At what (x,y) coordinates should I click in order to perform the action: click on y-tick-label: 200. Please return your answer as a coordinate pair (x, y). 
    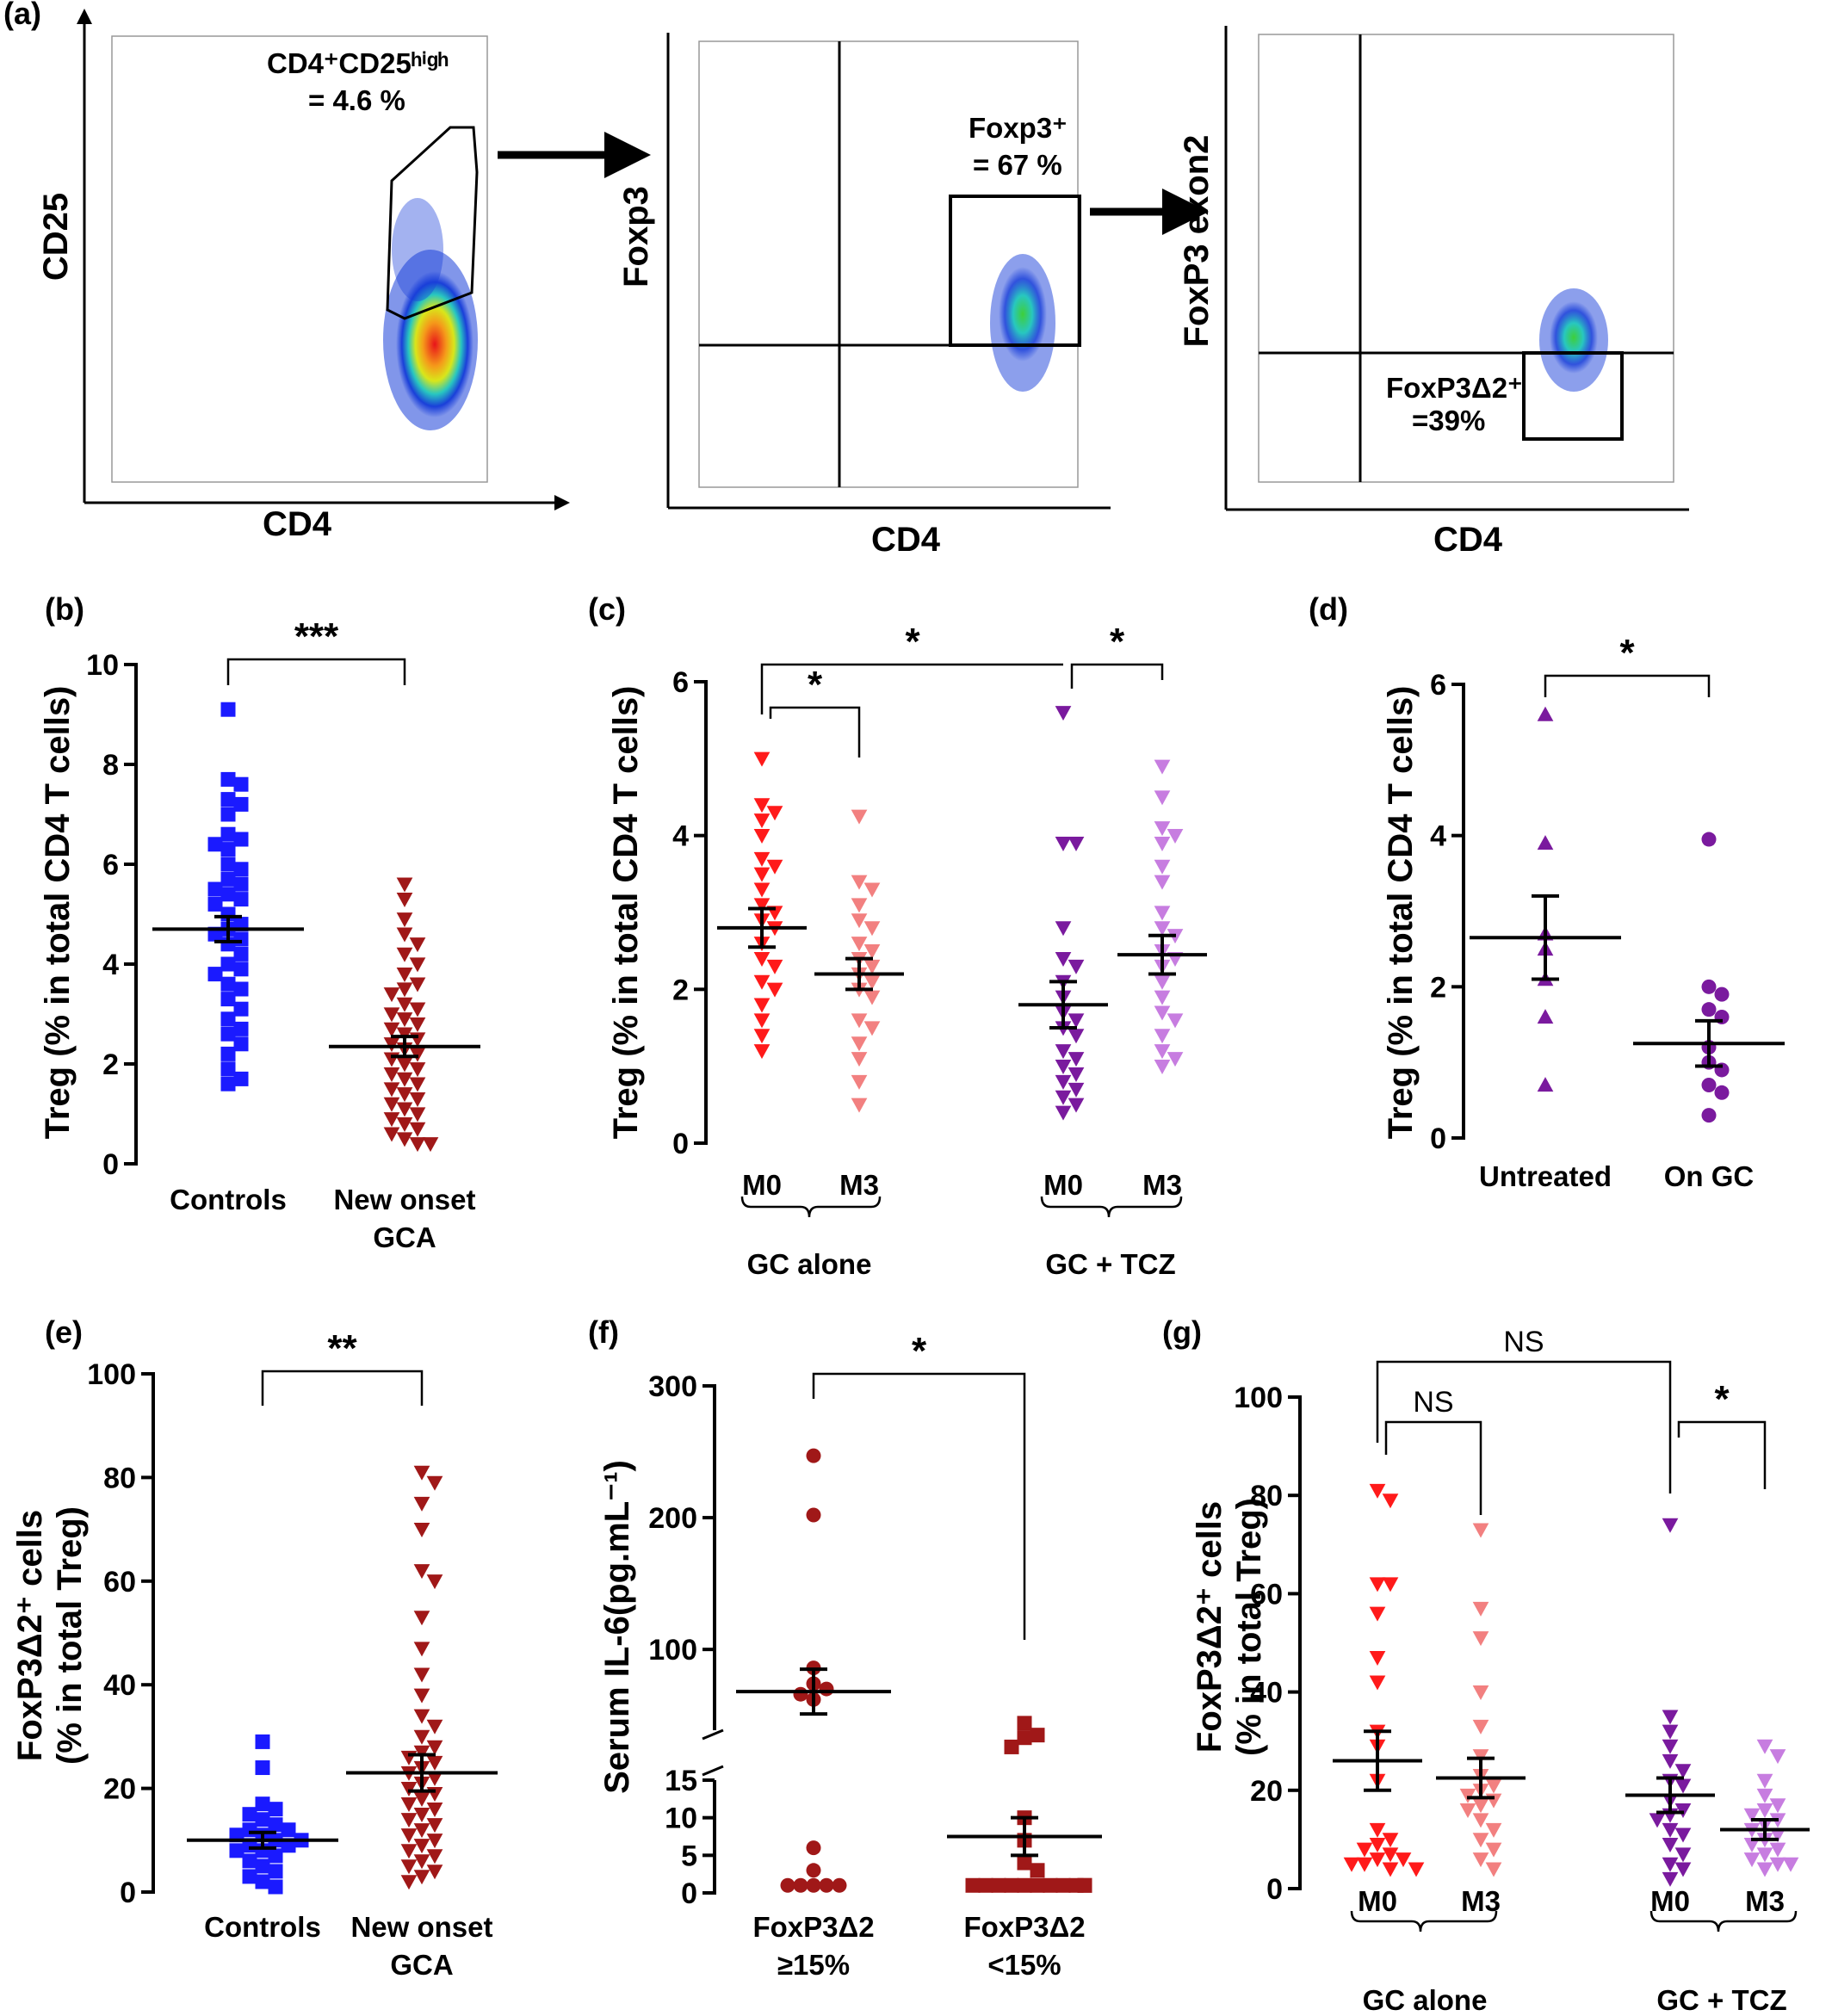
    Looking at the image, I should click on (672, 1519).